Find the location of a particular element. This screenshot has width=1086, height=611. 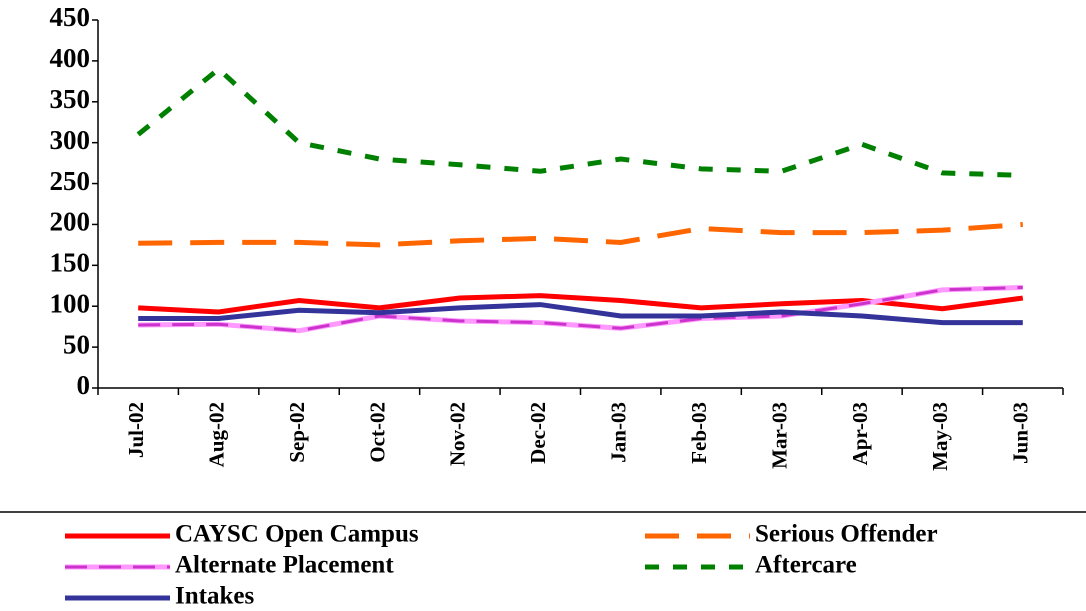

y-tick-label: 50 is located at coordinates (76, 344).